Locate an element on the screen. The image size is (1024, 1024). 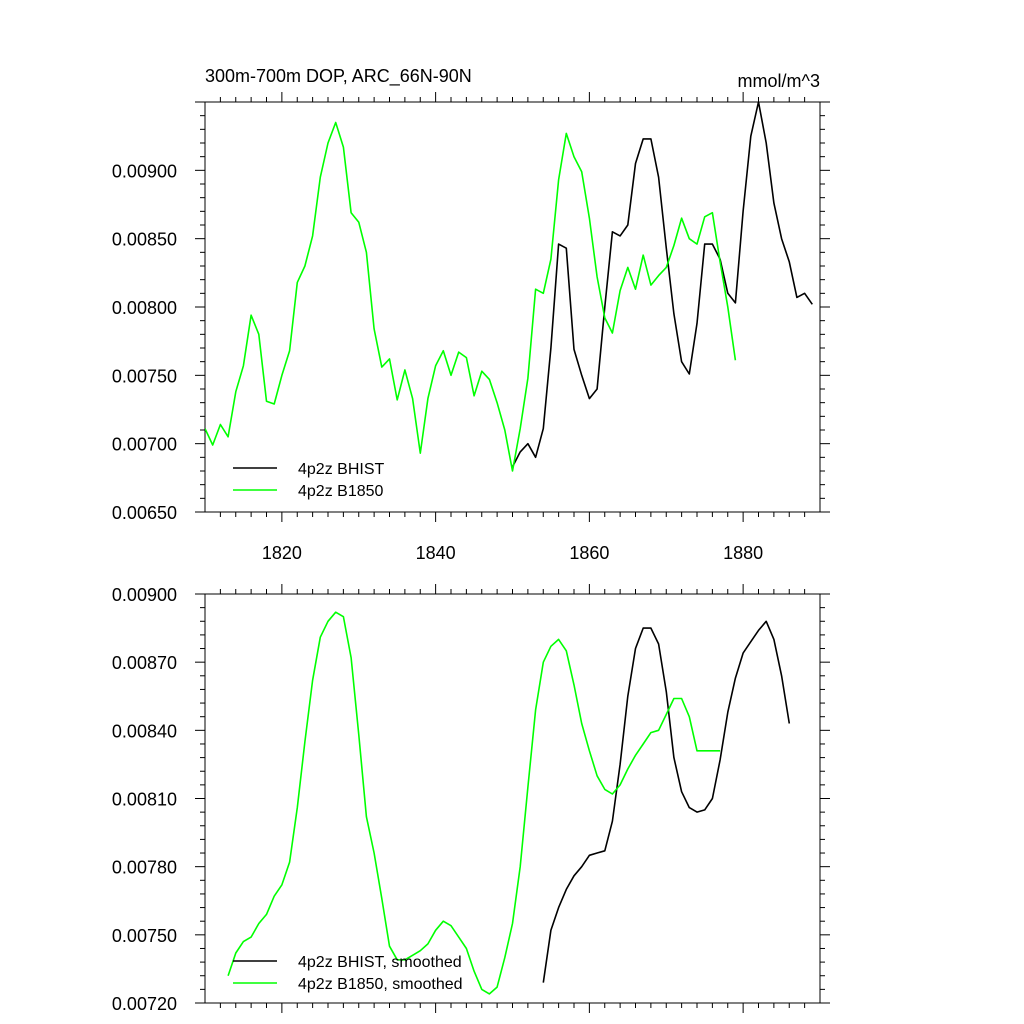
x-tick-label: 1860 is located at coordinates (589, 553).